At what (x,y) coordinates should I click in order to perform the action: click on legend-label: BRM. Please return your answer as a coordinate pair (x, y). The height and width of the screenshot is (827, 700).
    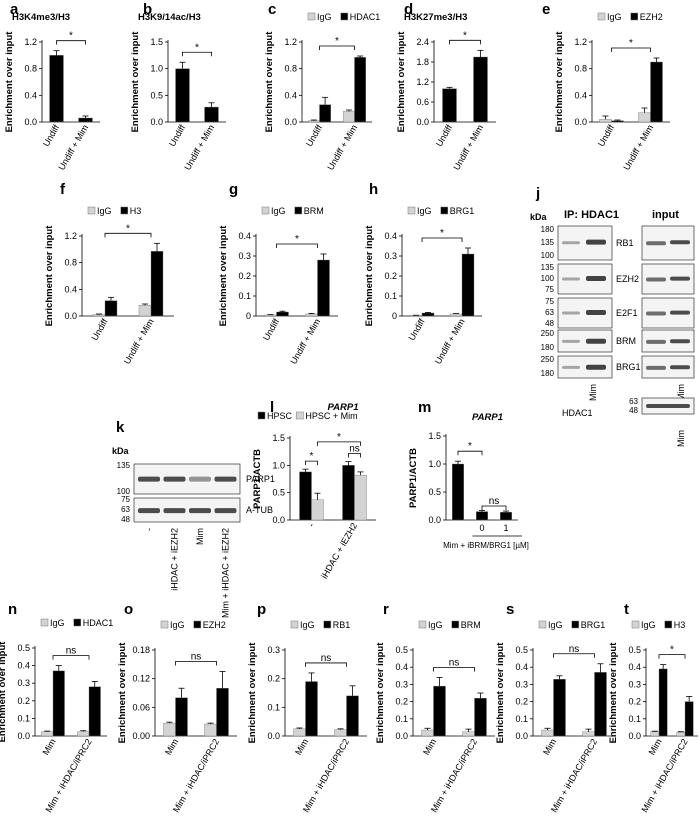
    Looking at the image, I should click on (314, 211).